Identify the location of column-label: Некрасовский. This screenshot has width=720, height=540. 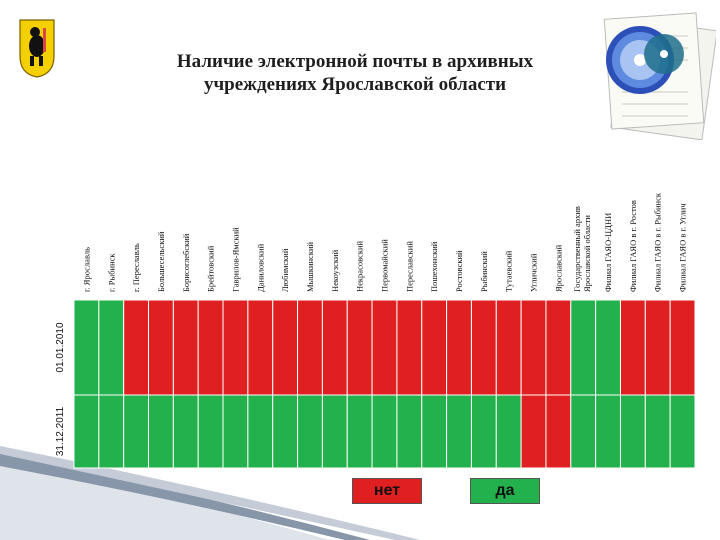
(360, 266).